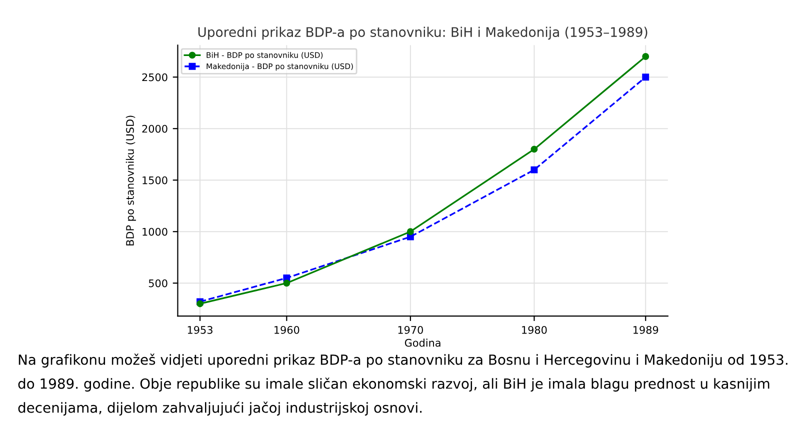 The image size is (797, 426). I want to click on x-tick-label: 1980, so click(534, 330).